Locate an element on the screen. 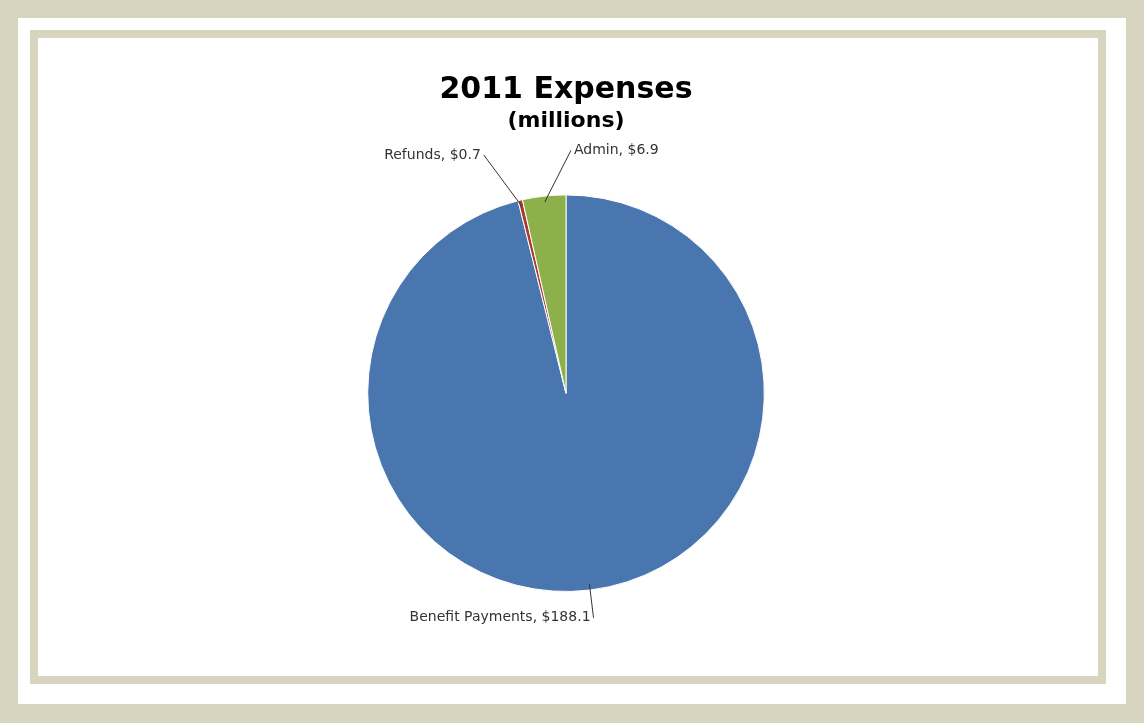 The width and height of the screenshot is (1144, 723). slice-label: Admin, $6.9 is located at coordinates (616, 148).